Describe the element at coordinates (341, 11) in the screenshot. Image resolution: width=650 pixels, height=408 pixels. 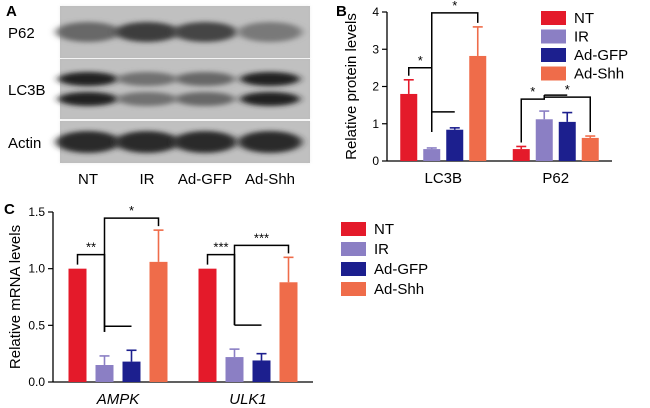
I see `panel-b-label: B` at that location.